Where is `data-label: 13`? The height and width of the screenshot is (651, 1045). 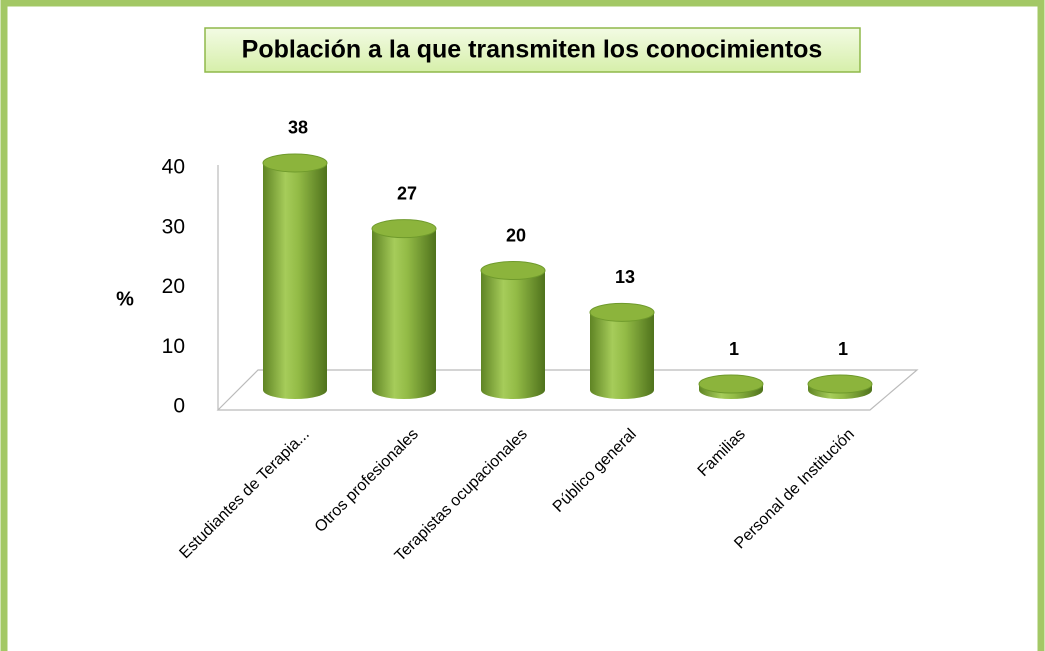
data-label: 13 is located at coordinates (625, 277).